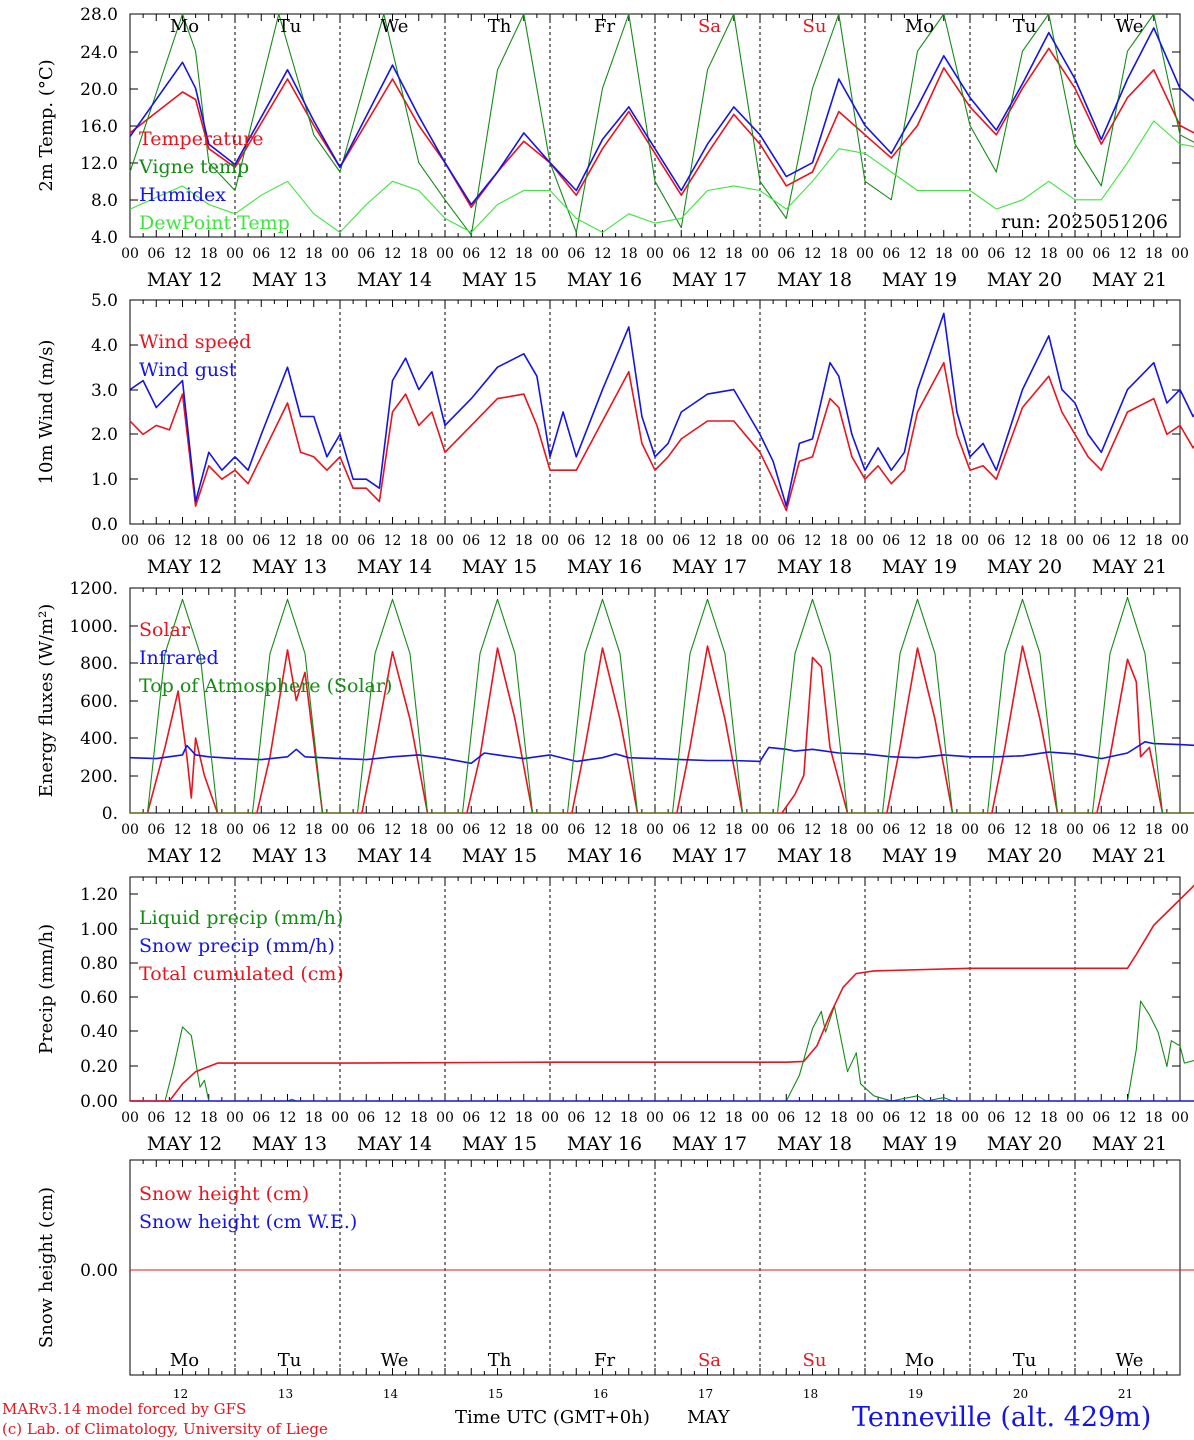 The width and height of the screenshot is (1194, 1440). What do you see at coordinates (46, 701) in the screenshot?
I see `y-axis-title: Energy fluxes (W/m²)` at bounding box center [46, 701].